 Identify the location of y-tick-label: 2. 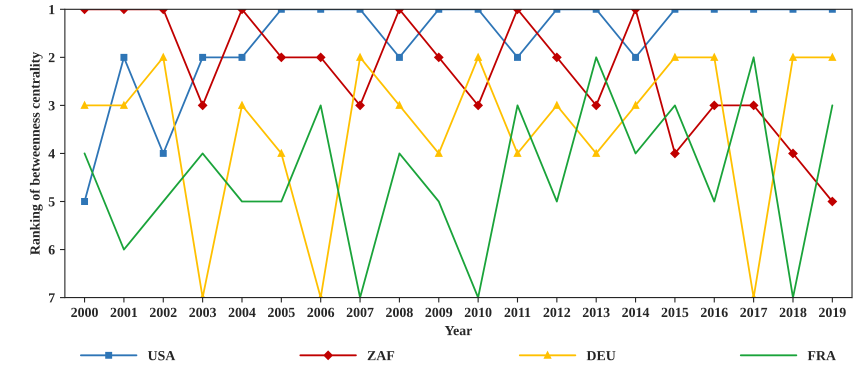
(51, 57).